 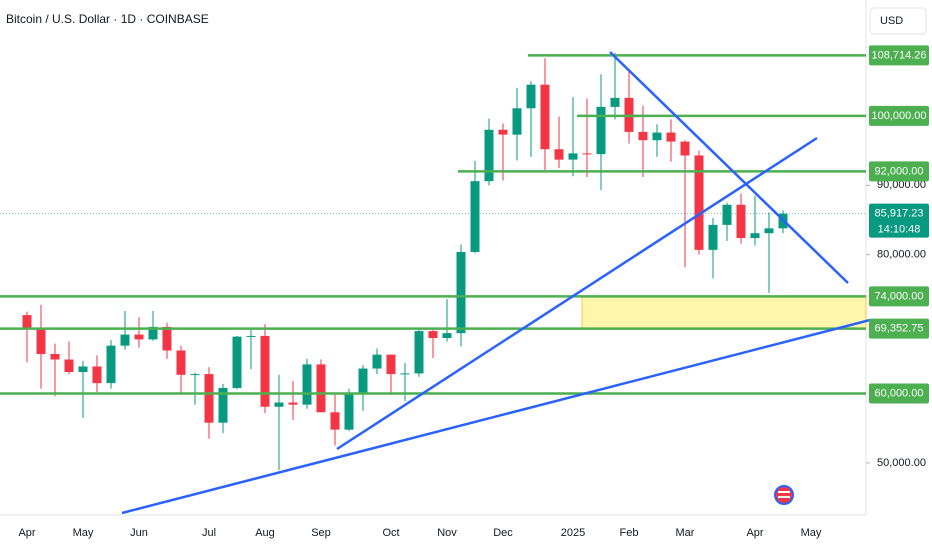 I want to click on currency-button, so click(x=898, y=21).